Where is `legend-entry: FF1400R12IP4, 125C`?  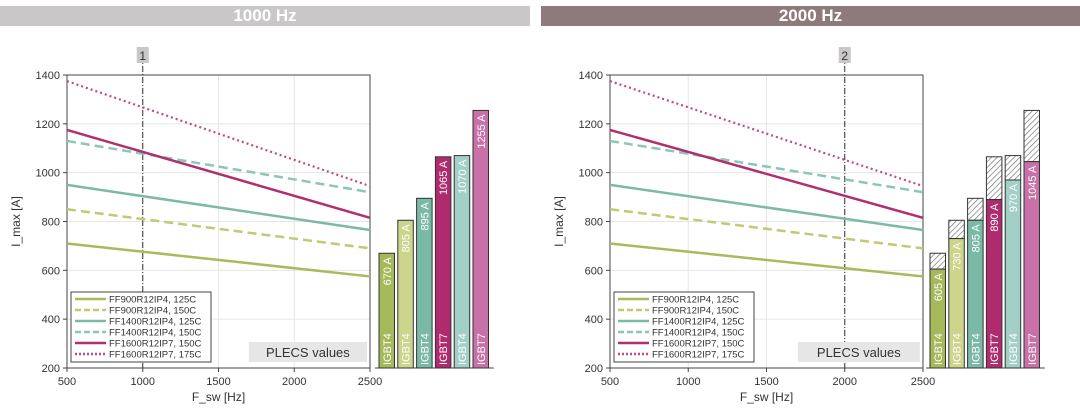 legend-entry: FF1400R12IP4, 125C is located at coordinates (155, 322).